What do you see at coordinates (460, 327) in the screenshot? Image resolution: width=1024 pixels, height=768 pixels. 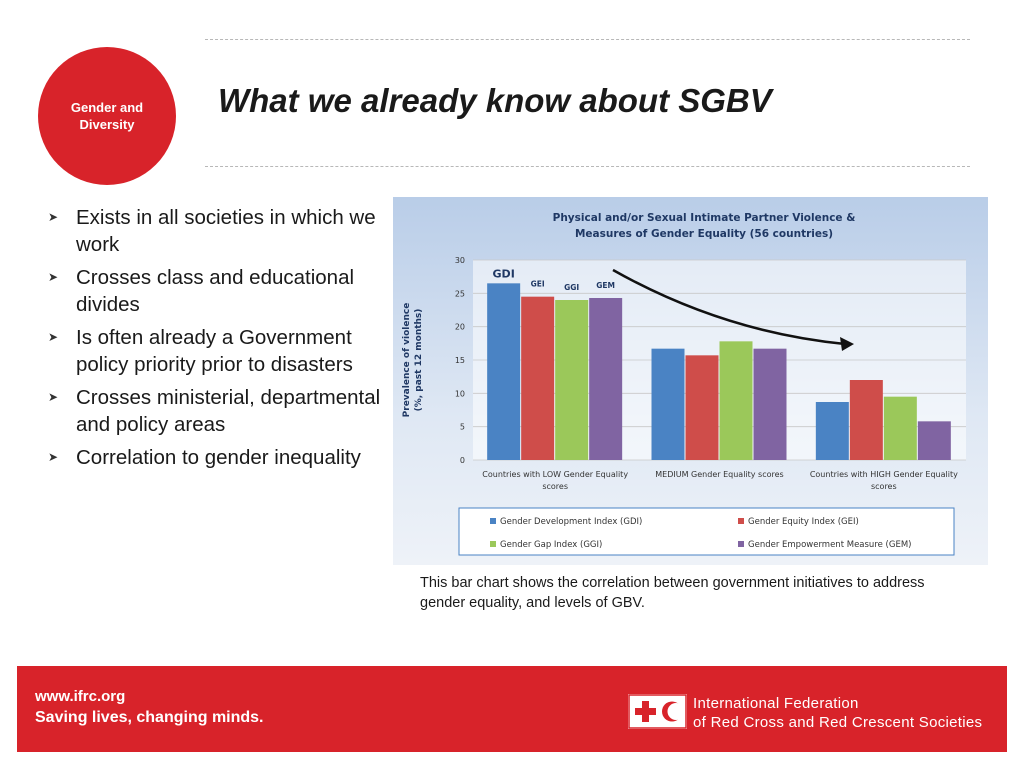 I see `y-tick-label: 20` at bounding box center [460, 327].